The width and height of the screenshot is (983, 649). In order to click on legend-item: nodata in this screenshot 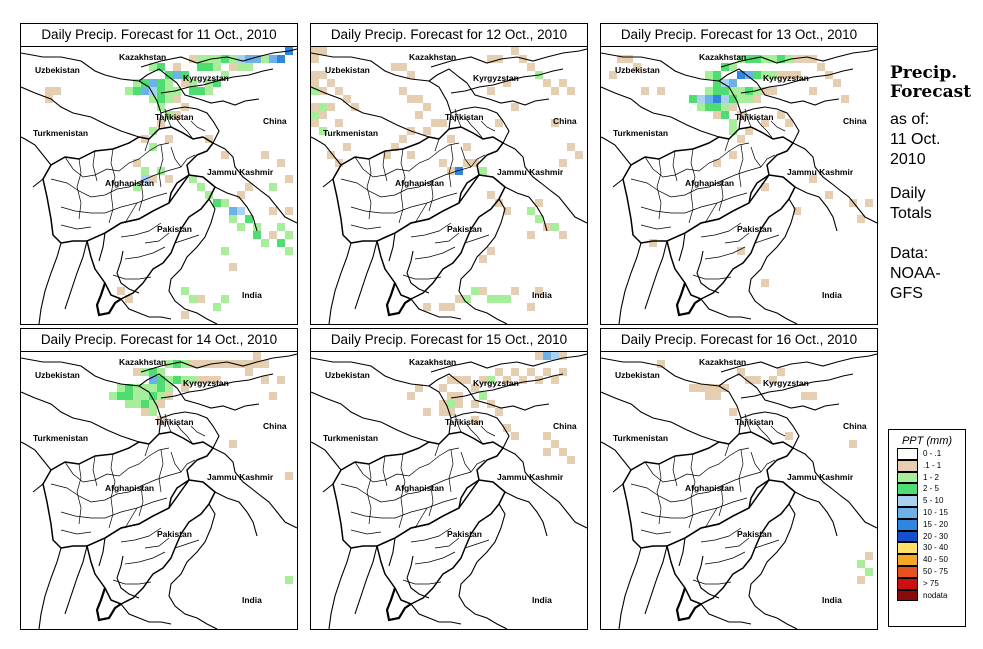, I will do `click(931, 595)`.